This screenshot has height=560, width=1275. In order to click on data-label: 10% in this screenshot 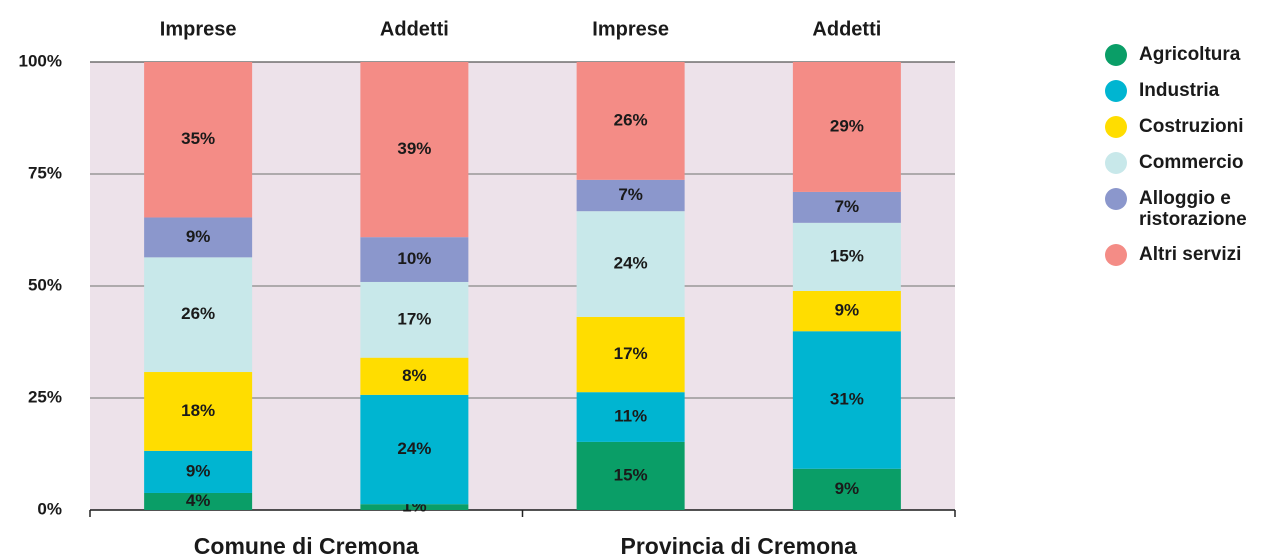, I will do `click(414, 258)`.